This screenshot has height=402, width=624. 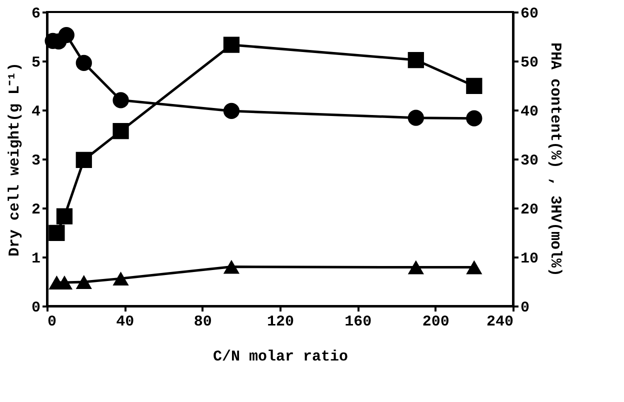 What do you see at coordinates (555, 159) in the screenshot?
I see `y2-axis-title: PHA content(%) , 3HV(mol%)` at bounding box center [555, 159].